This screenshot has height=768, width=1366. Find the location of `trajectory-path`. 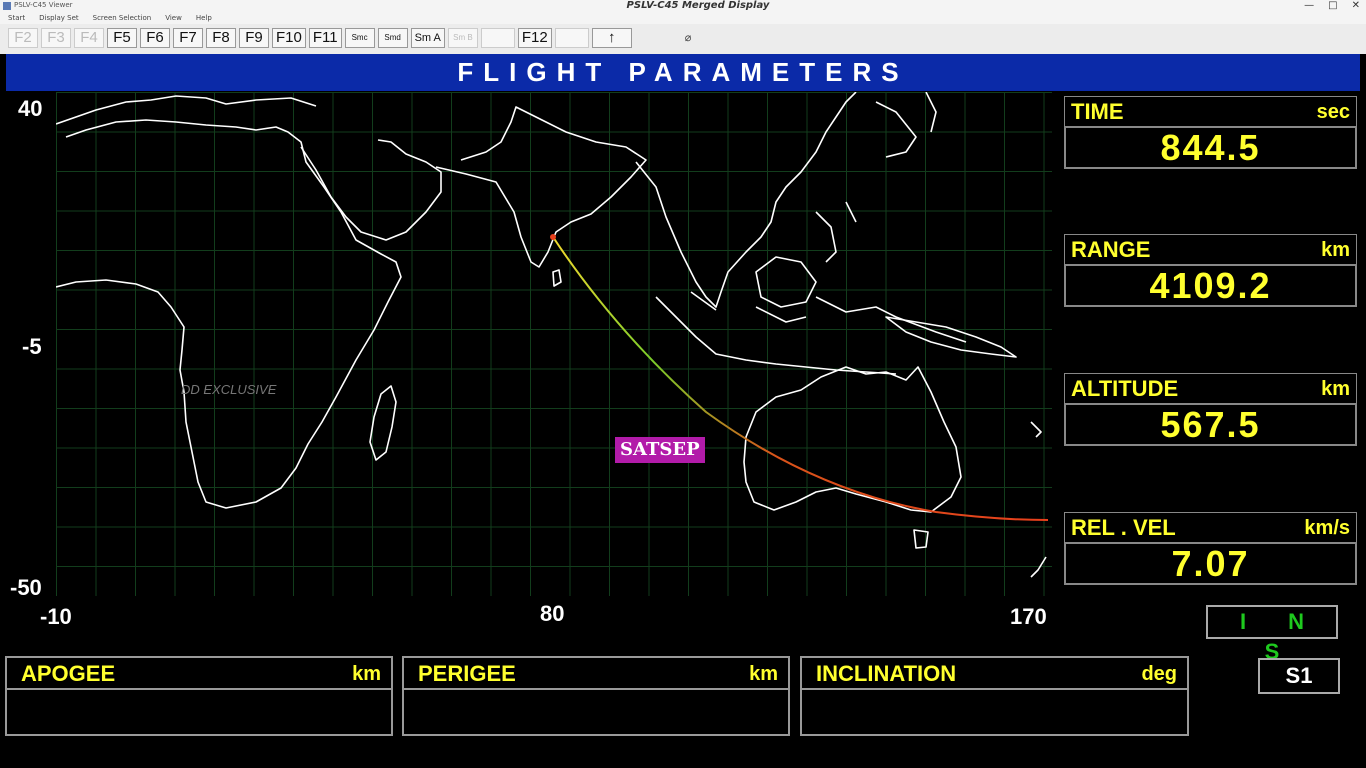

trajectory-path is located at coordinates (800, 378).